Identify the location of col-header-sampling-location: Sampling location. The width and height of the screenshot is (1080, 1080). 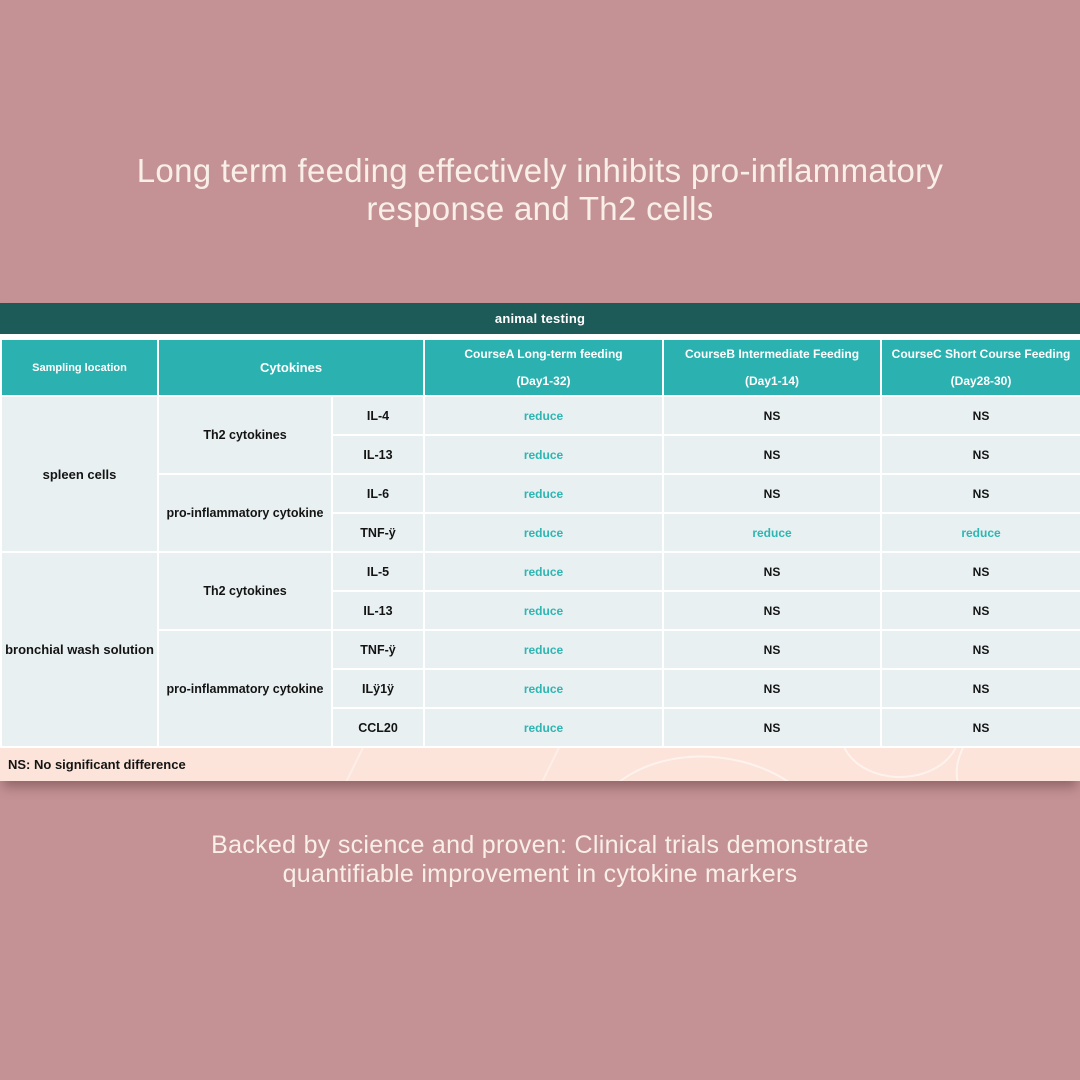
(79, 367).